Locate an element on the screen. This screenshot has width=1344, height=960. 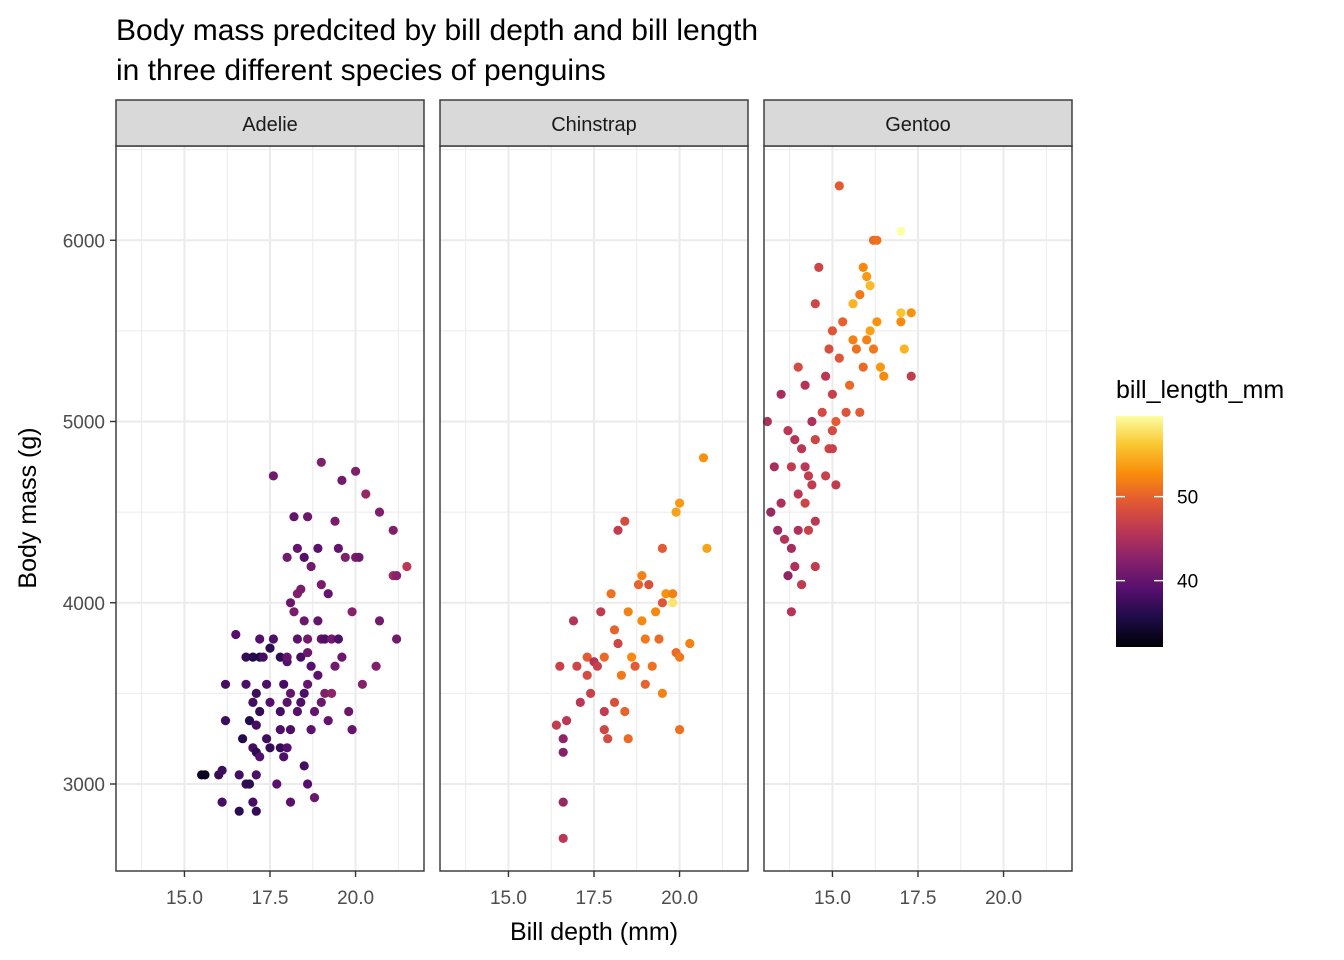
strip-background is located at coordinates (918, 123).